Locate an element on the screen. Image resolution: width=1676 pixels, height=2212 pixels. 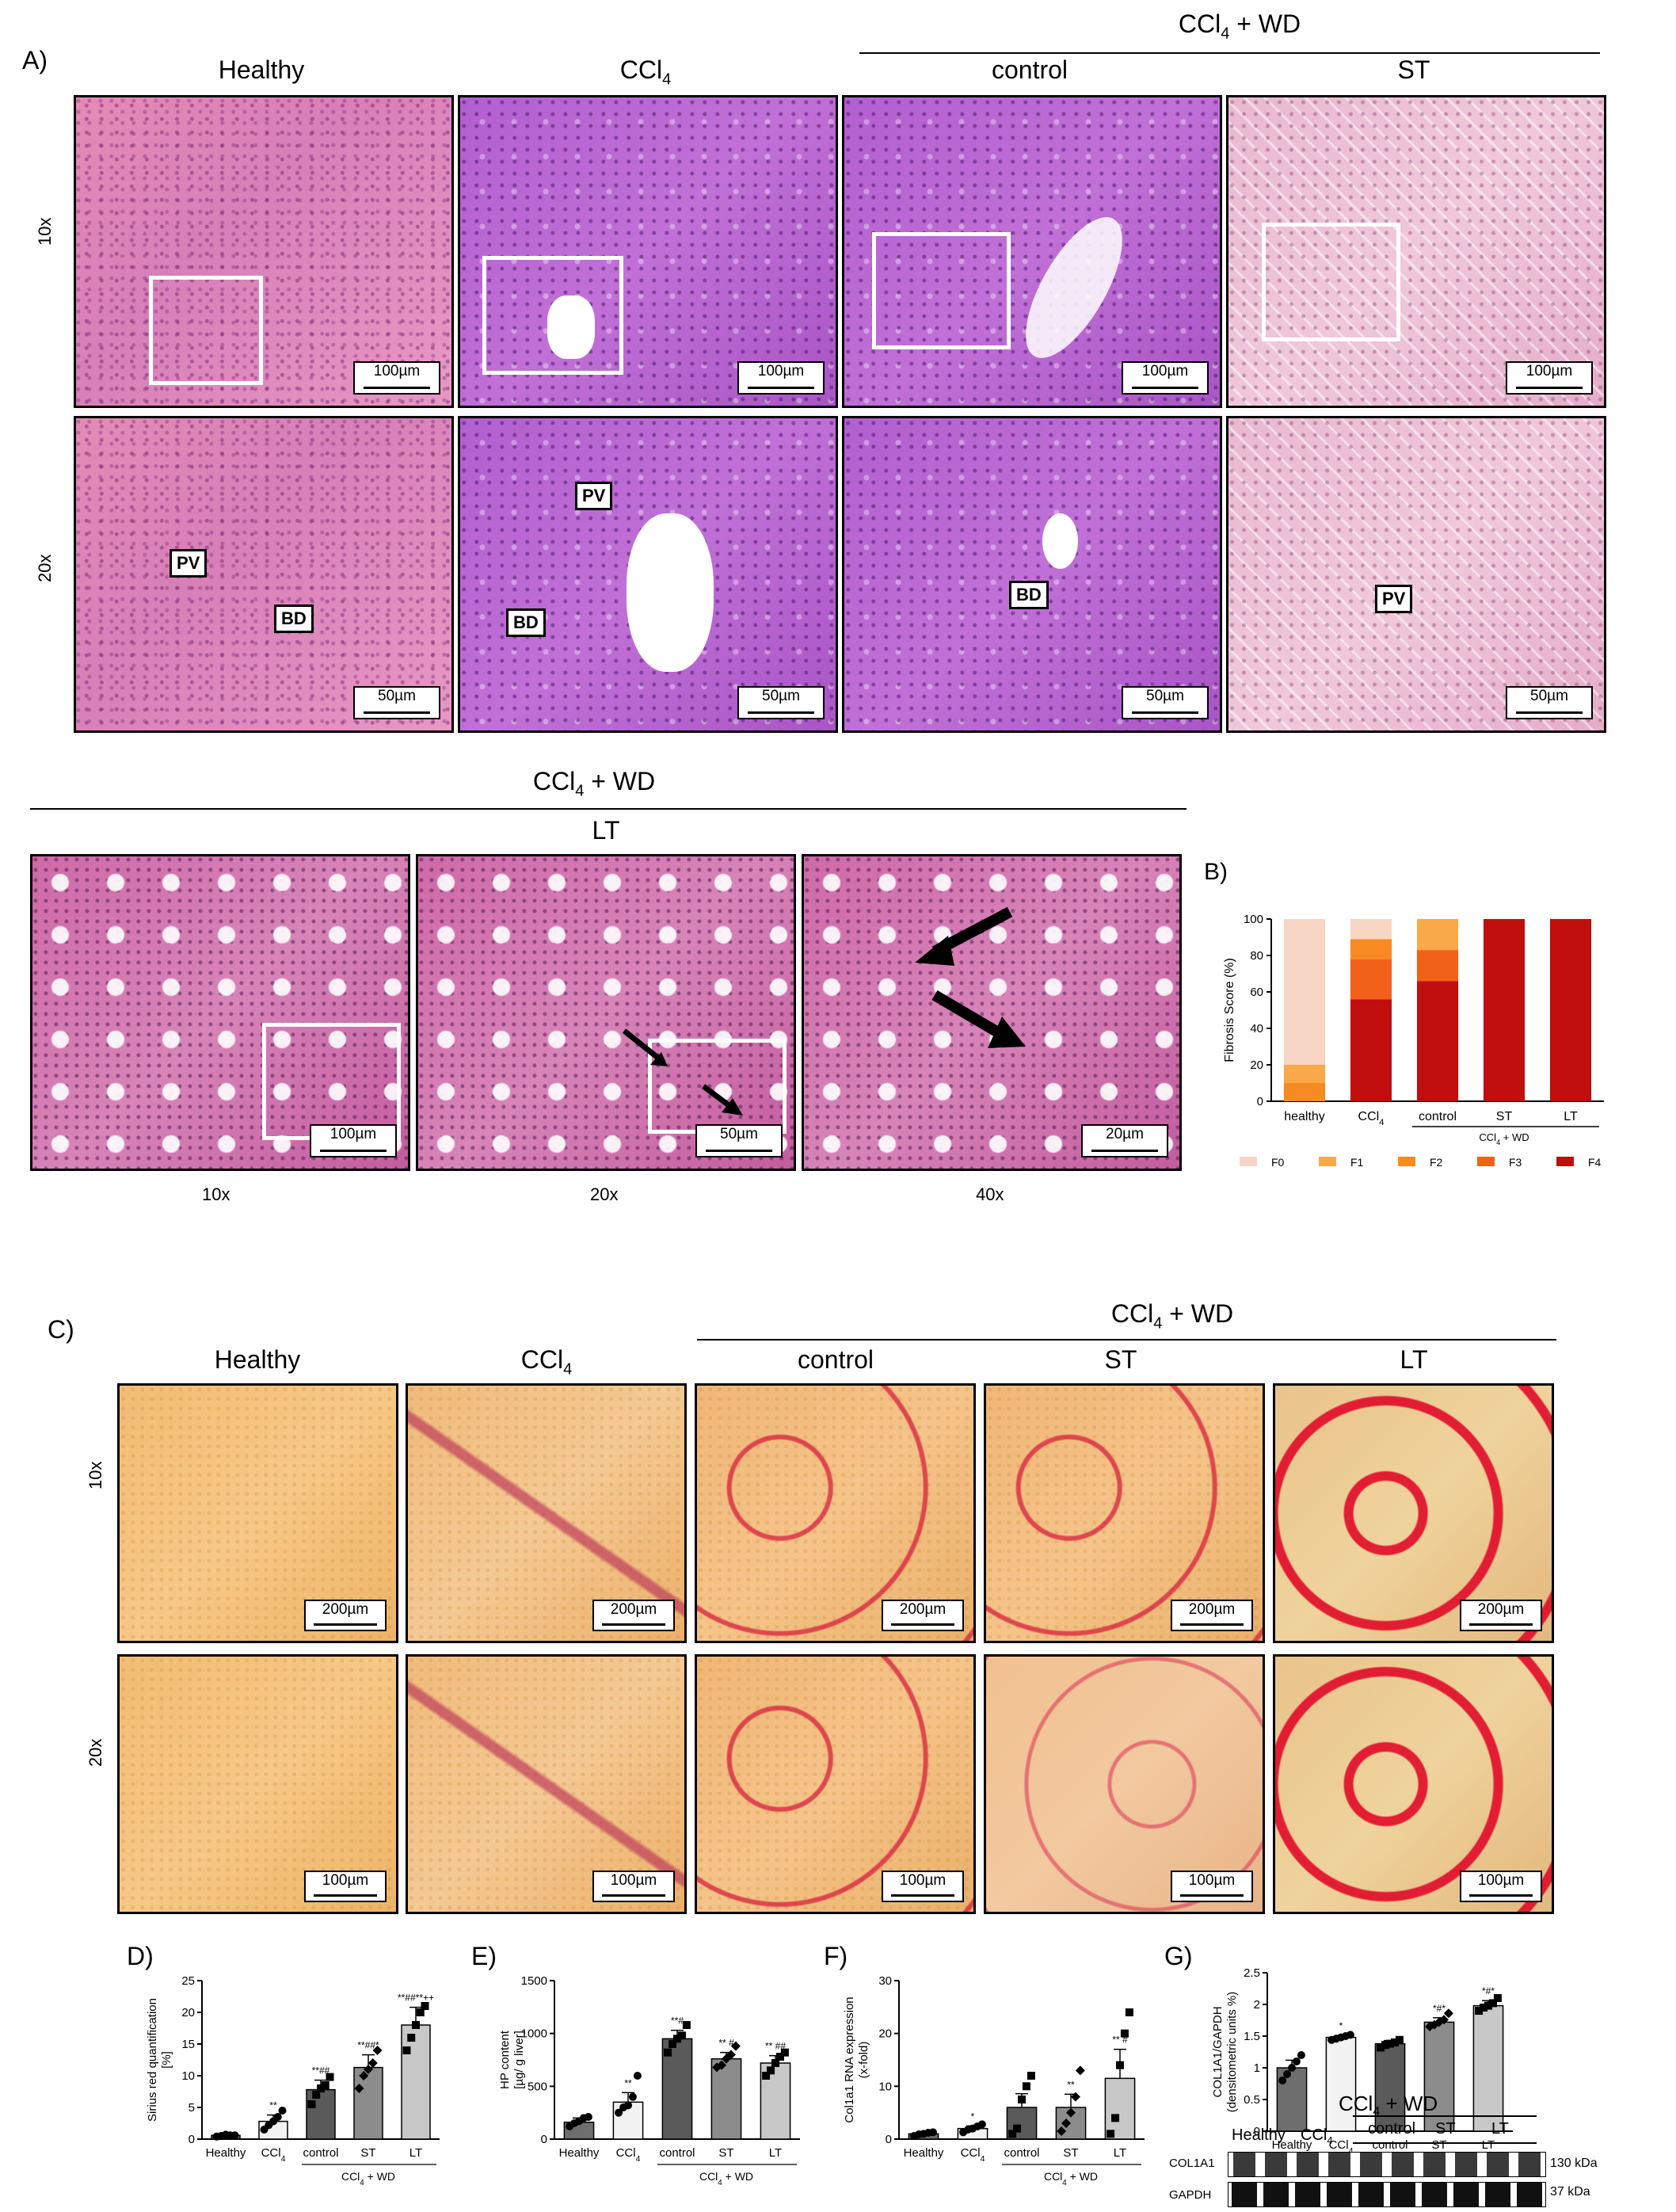
significance-label: ** # is located at coordinates (726, 2043).